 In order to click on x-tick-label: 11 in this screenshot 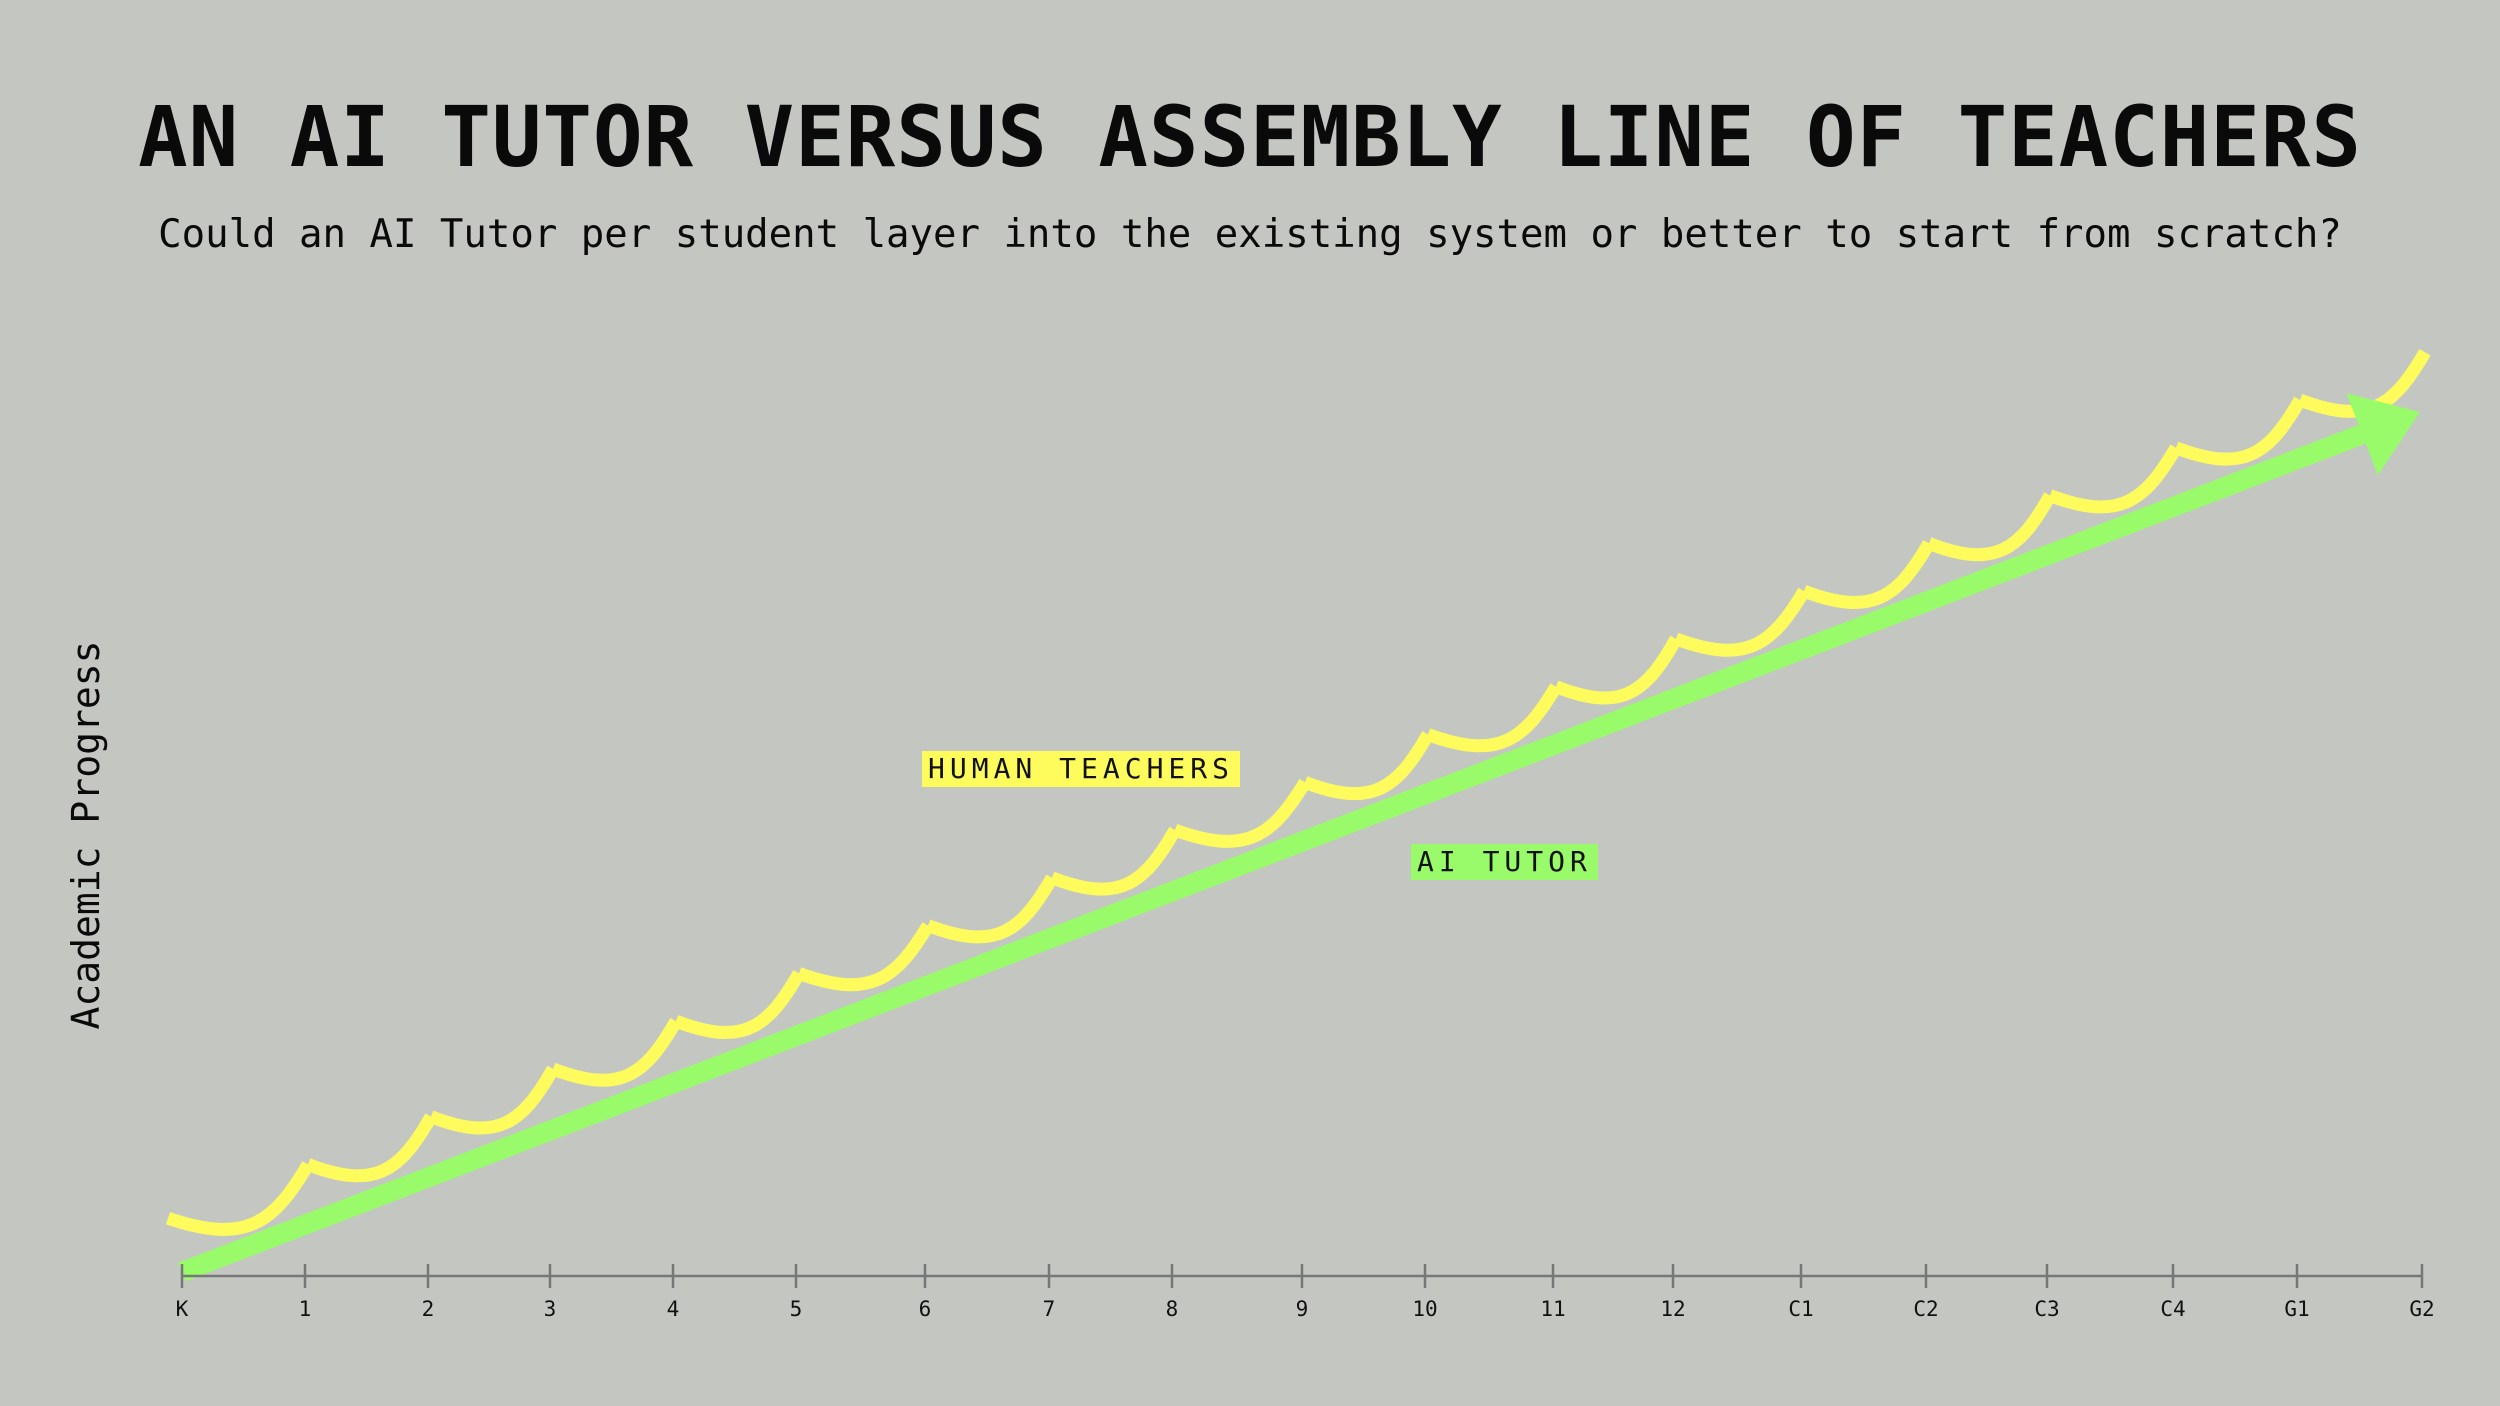, I will do `click(1552, 1309)`.